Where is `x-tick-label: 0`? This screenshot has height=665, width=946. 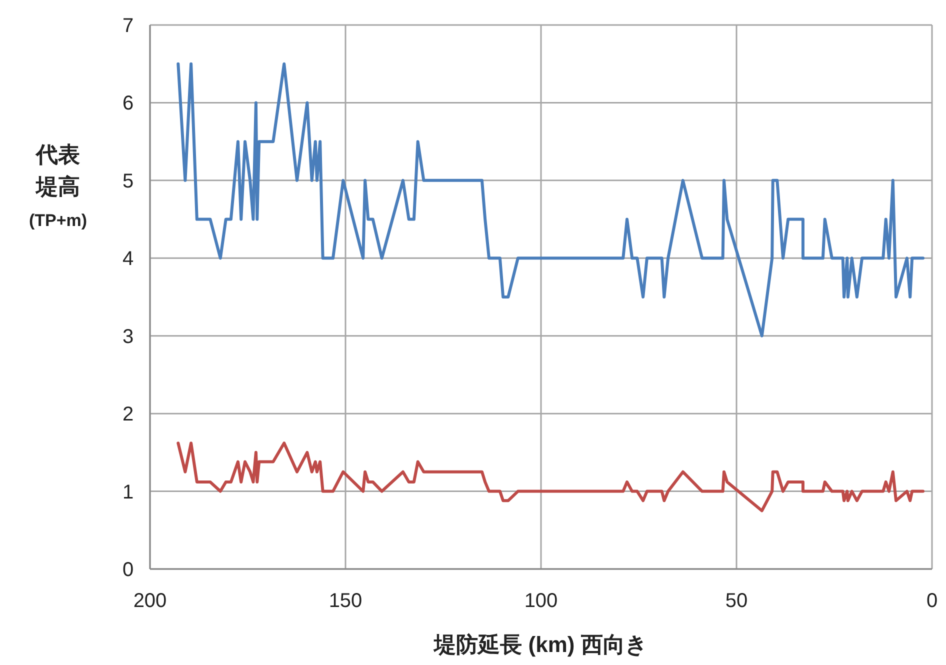
x-tick-label: 0 is located at coordinates (932, 601).